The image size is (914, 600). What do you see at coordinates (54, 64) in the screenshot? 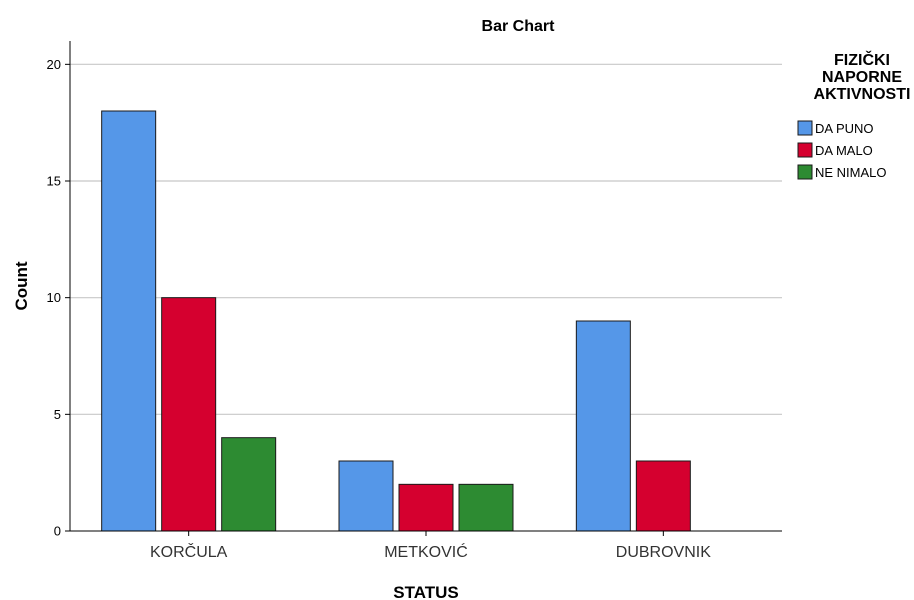
I see `y-tick-label: 20` at bounding box center [54, 64].